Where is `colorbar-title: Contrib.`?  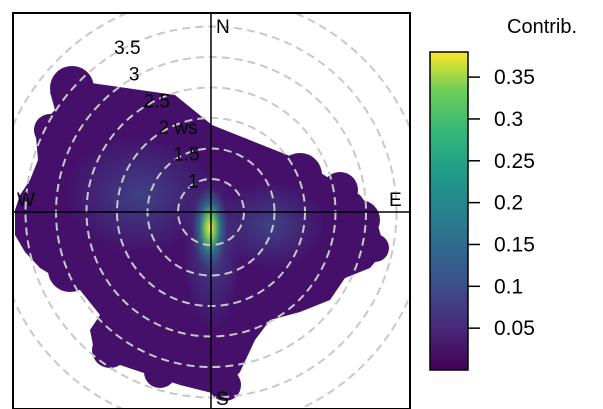
colorbar-title: Contrib. is located at coordinates (542, 27).